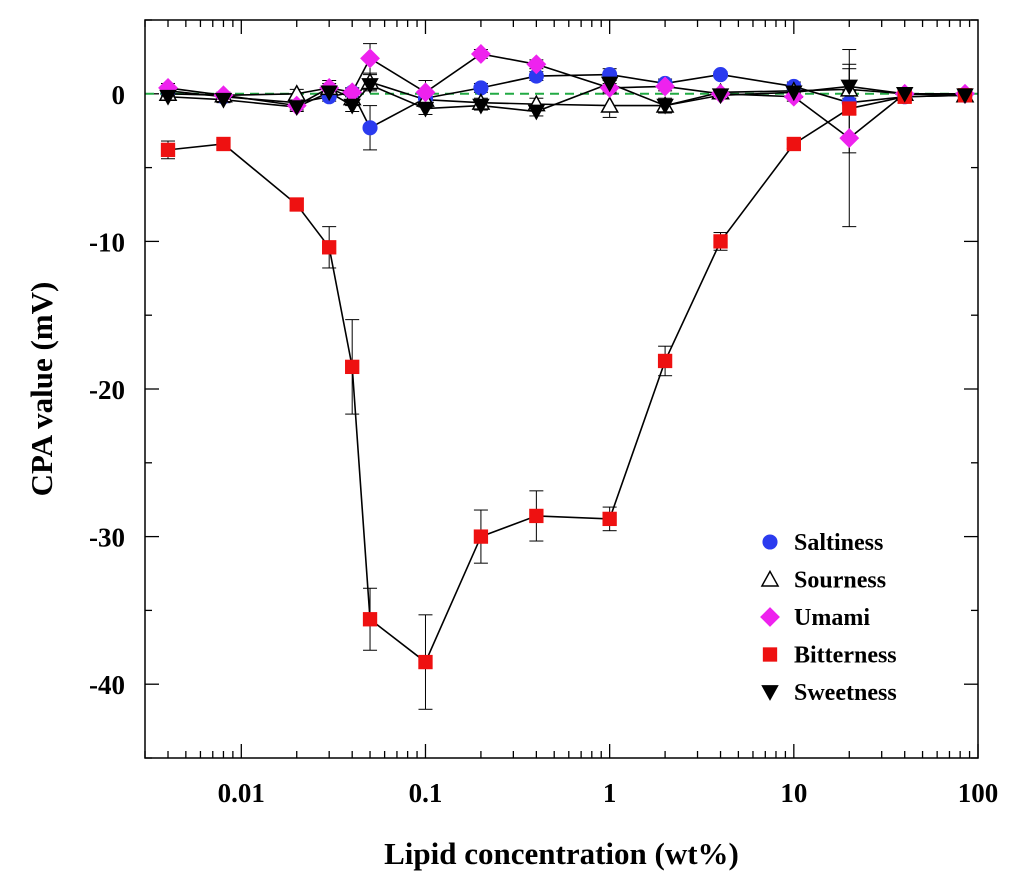  I want to click on y-tick-label: -20, so click(107, 390).